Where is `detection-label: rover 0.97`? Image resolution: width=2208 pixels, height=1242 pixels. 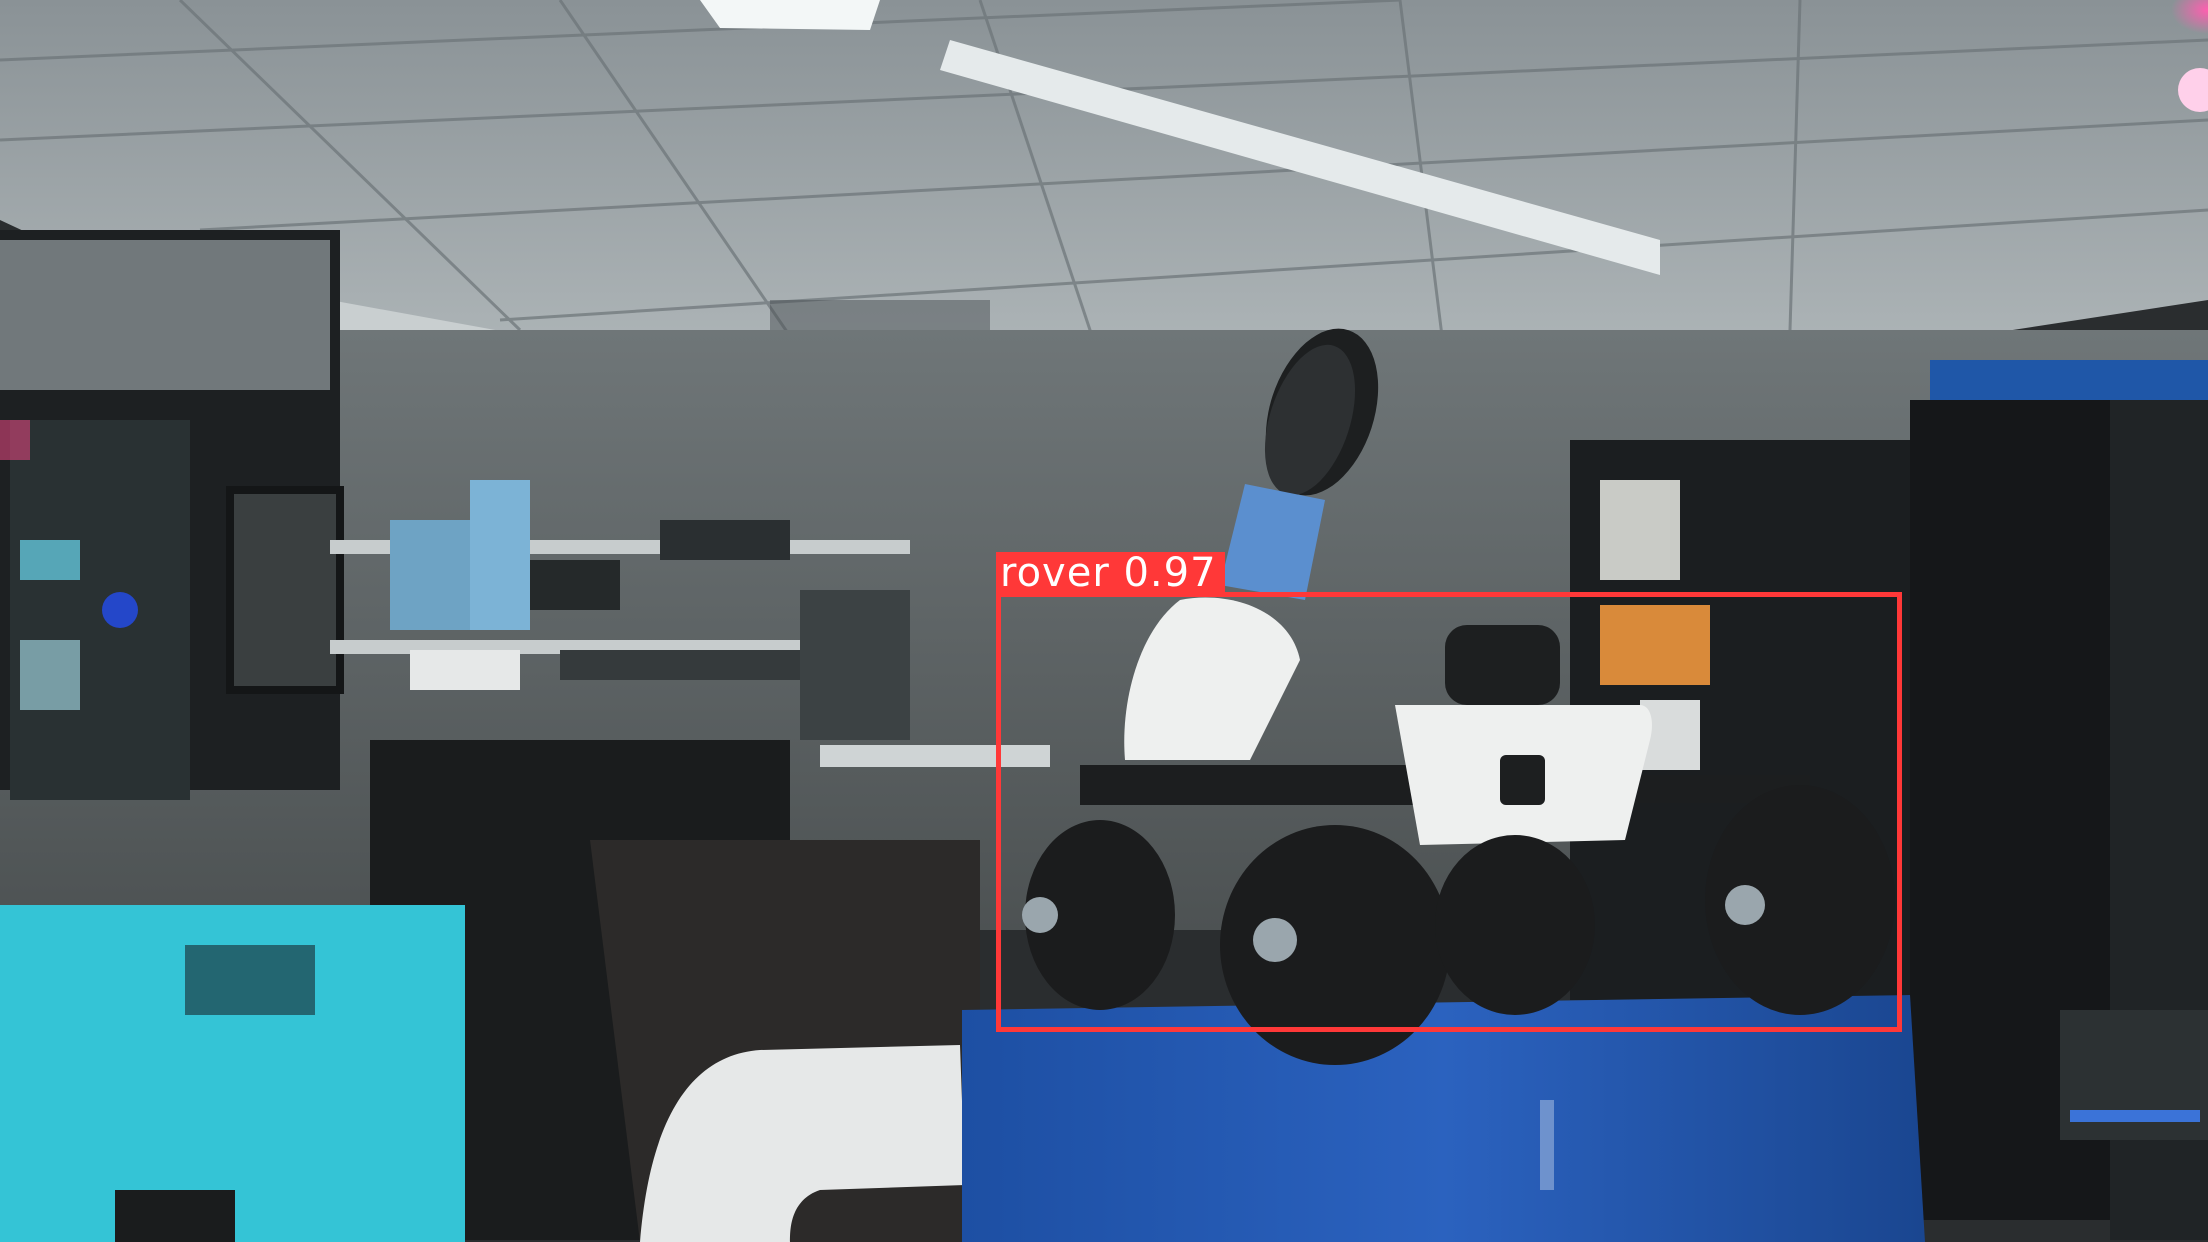 detection-label: rover 0.97 is located at coordinates (1110, 573).